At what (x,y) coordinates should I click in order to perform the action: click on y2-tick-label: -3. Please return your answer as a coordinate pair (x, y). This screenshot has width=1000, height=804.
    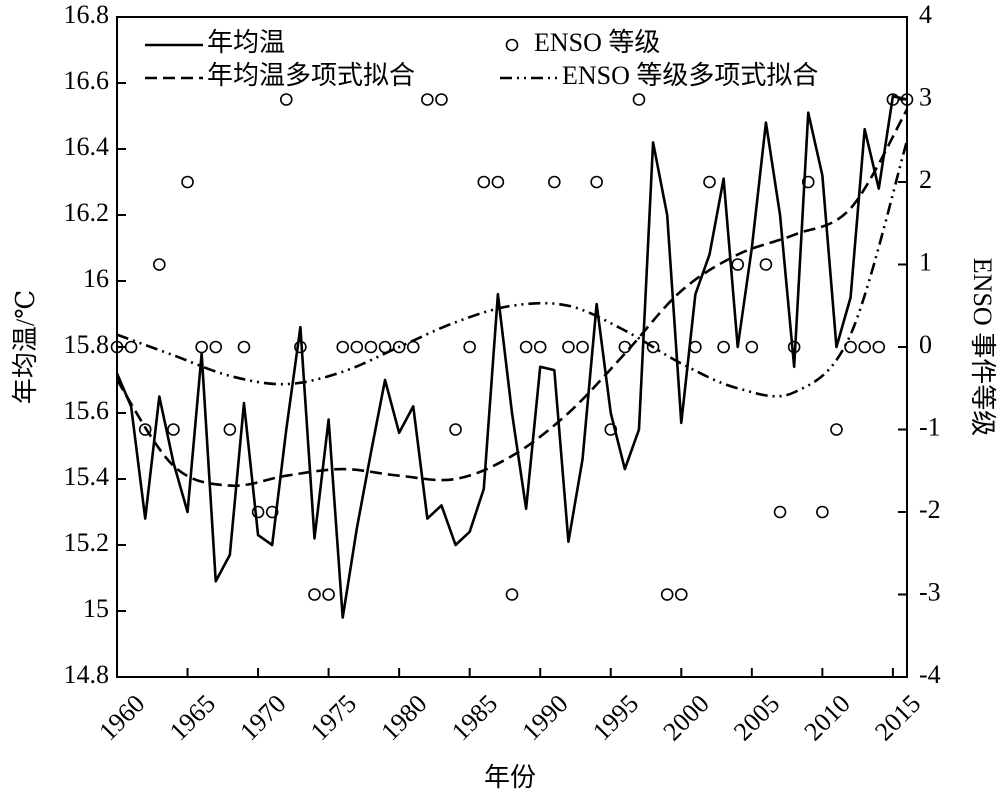
    Looking at the image, I should click on (930, 591).